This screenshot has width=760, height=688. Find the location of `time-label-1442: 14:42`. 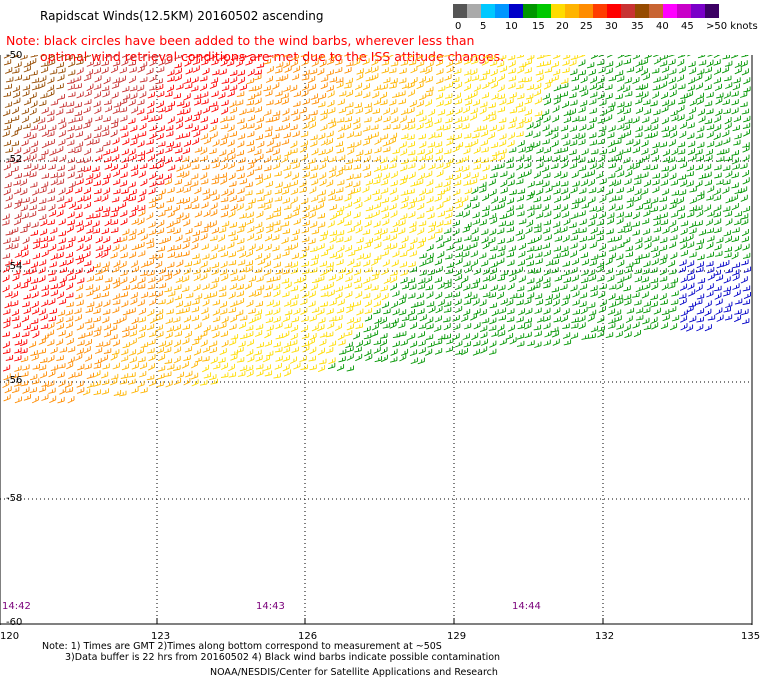

time-label-1442: 14:42 is located at coordinates (16, 606).